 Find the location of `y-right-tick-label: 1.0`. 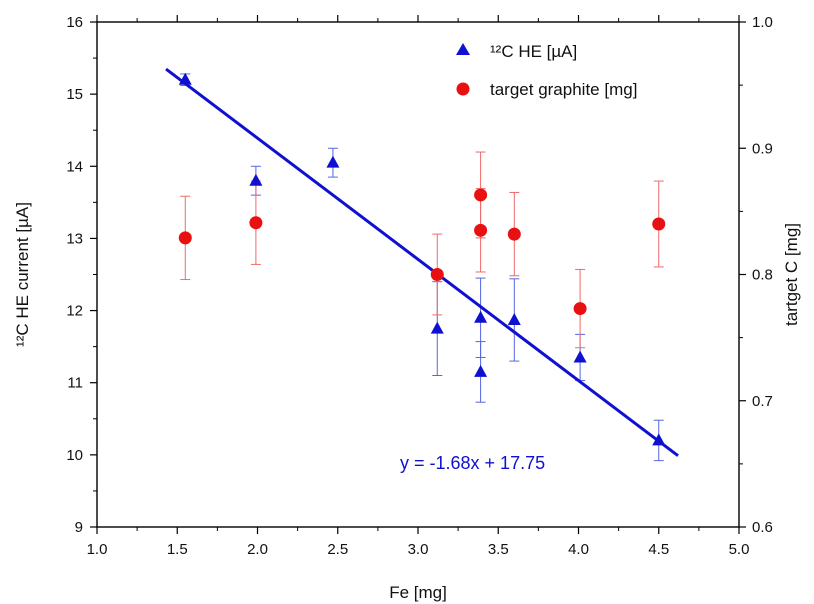

y-right-tick-label: 1.0 is located at coordinates (762, 22).